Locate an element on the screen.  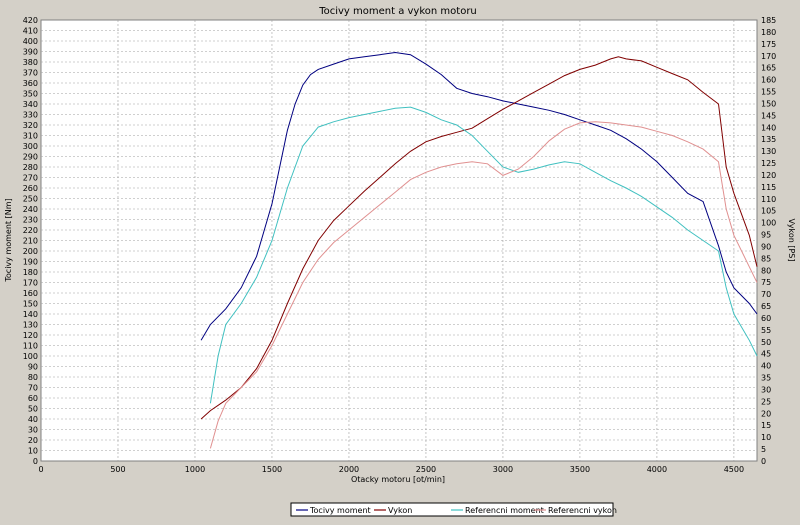
y-left-tick-label: 60 is located at coordinates (33, 398).